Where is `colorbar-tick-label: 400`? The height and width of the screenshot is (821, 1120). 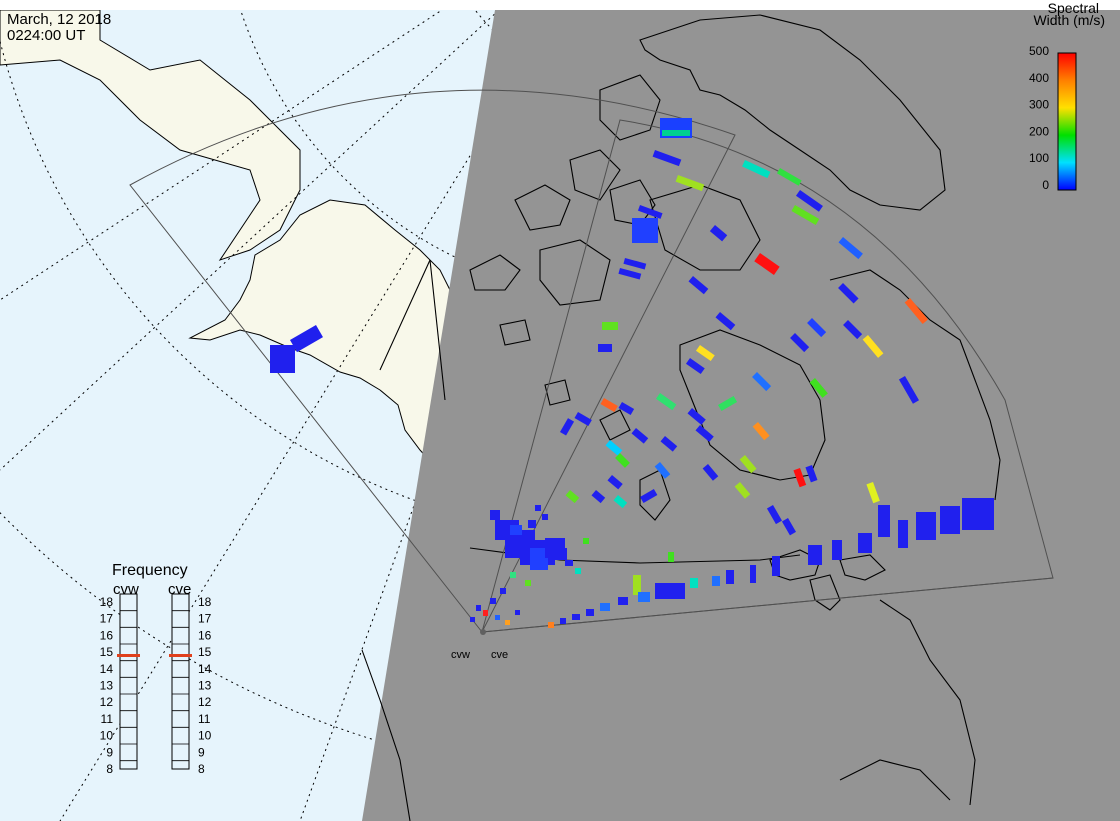 colorbar-tick-label: 400 is located at coordinates (1039, 78).